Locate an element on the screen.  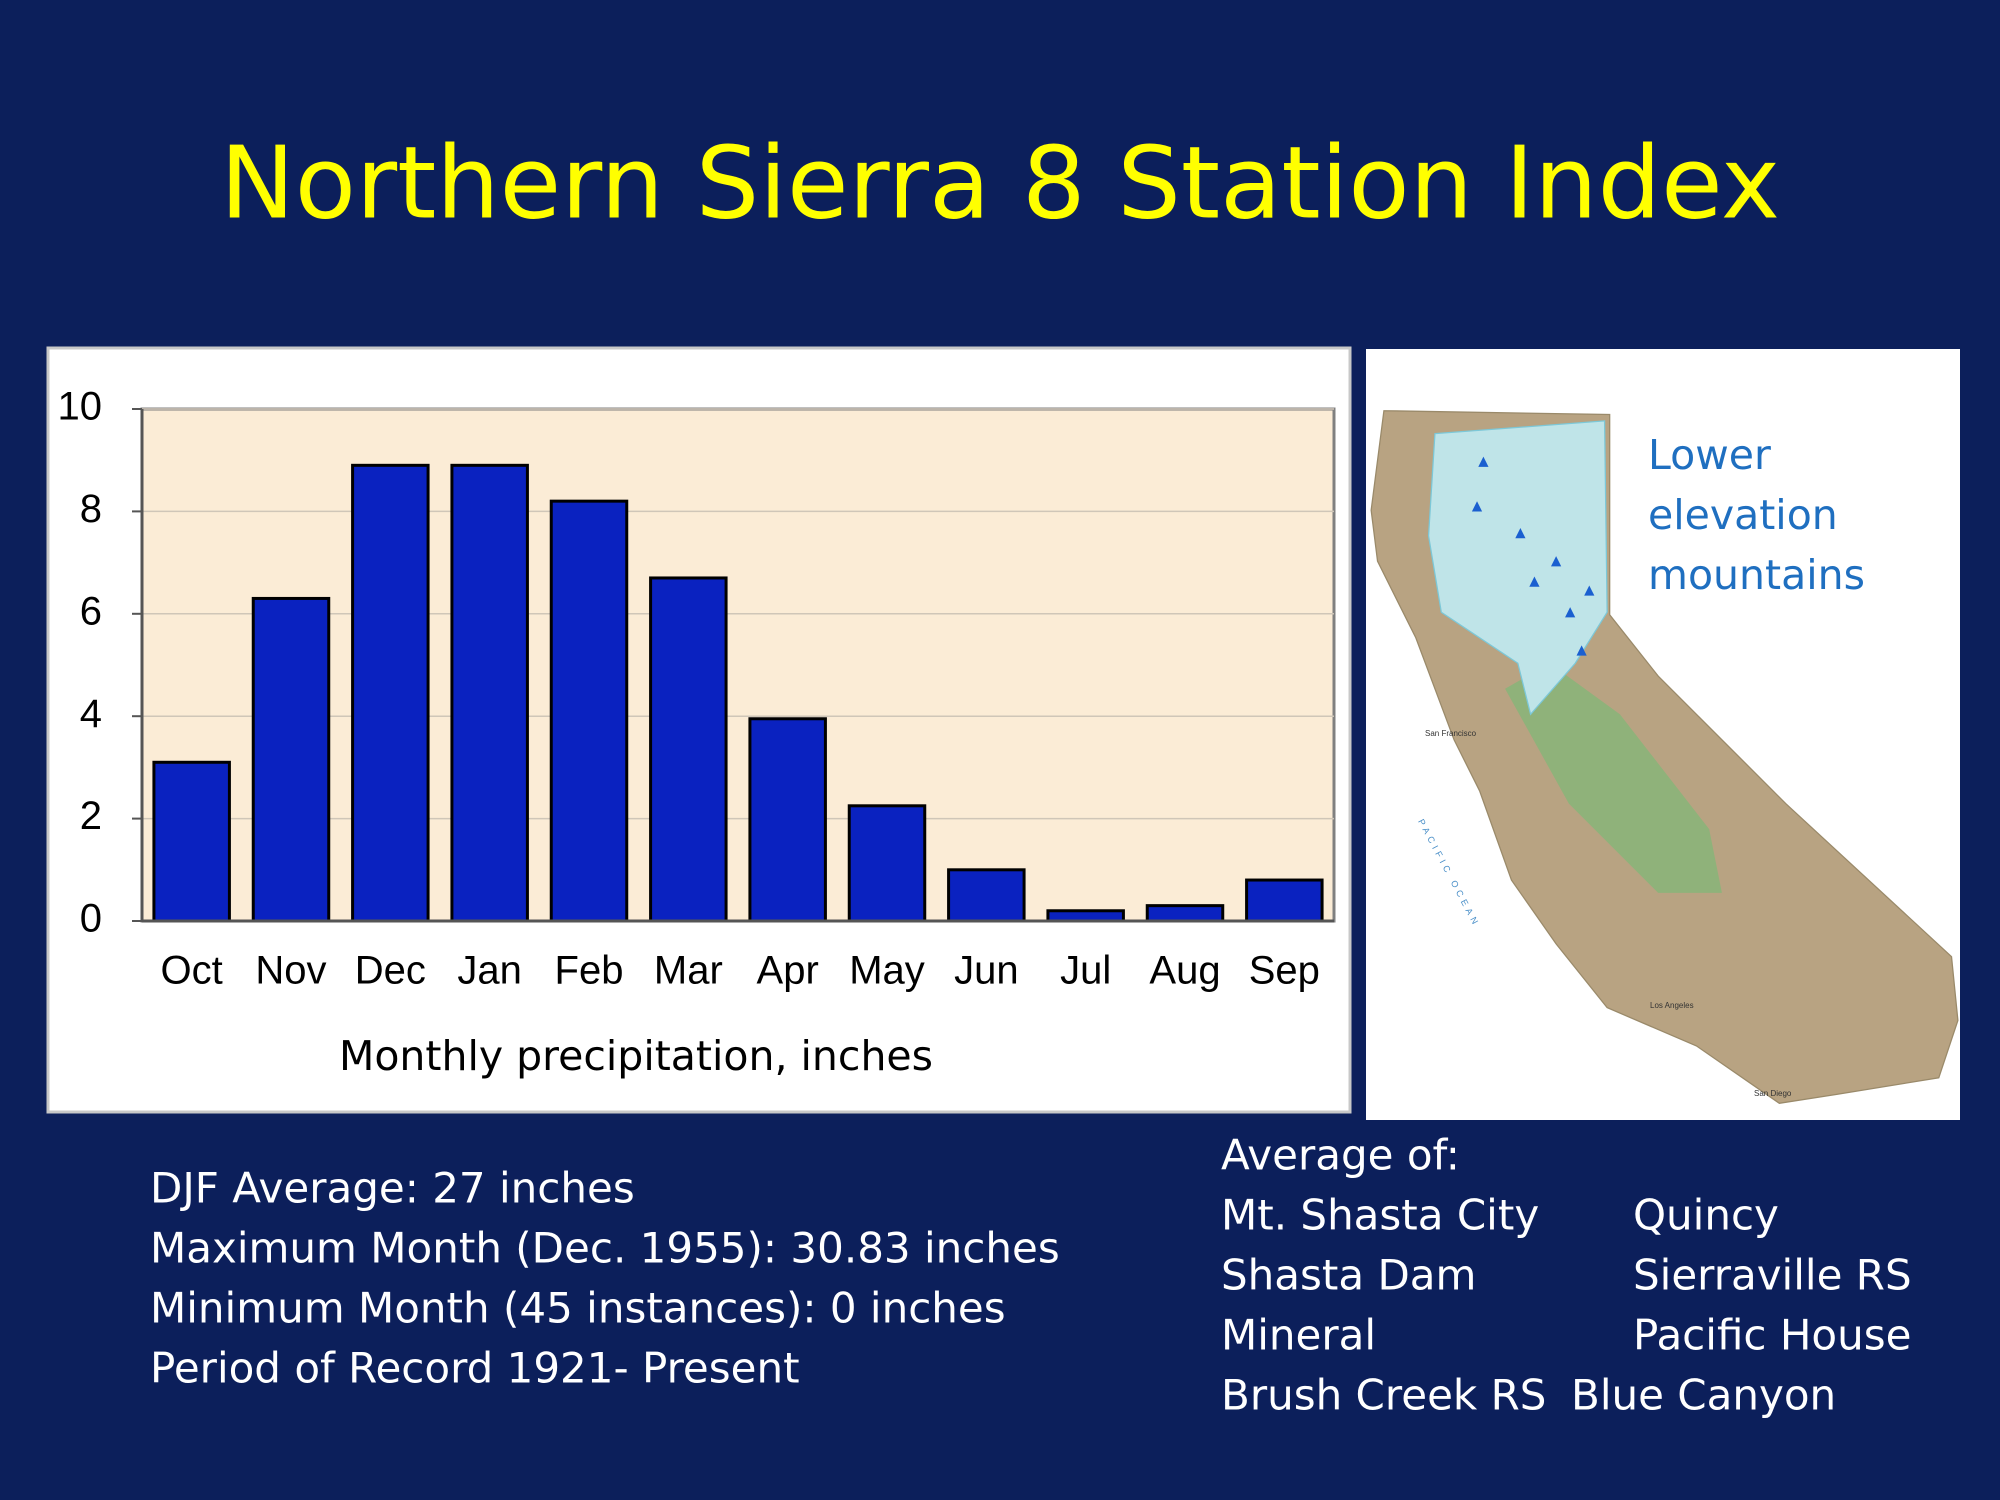
map-label-line: mountains is located at coordinates (1756, 575).